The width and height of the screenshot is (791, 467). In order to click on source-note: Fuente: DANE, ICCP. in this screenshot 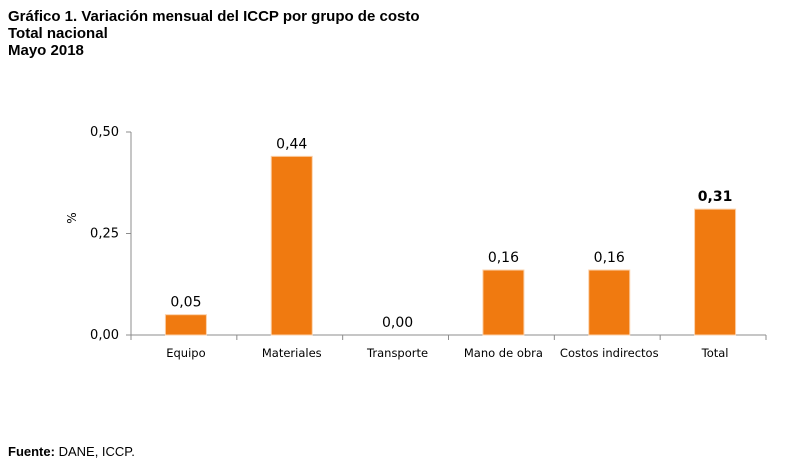, I will do `click(71, 451)`.